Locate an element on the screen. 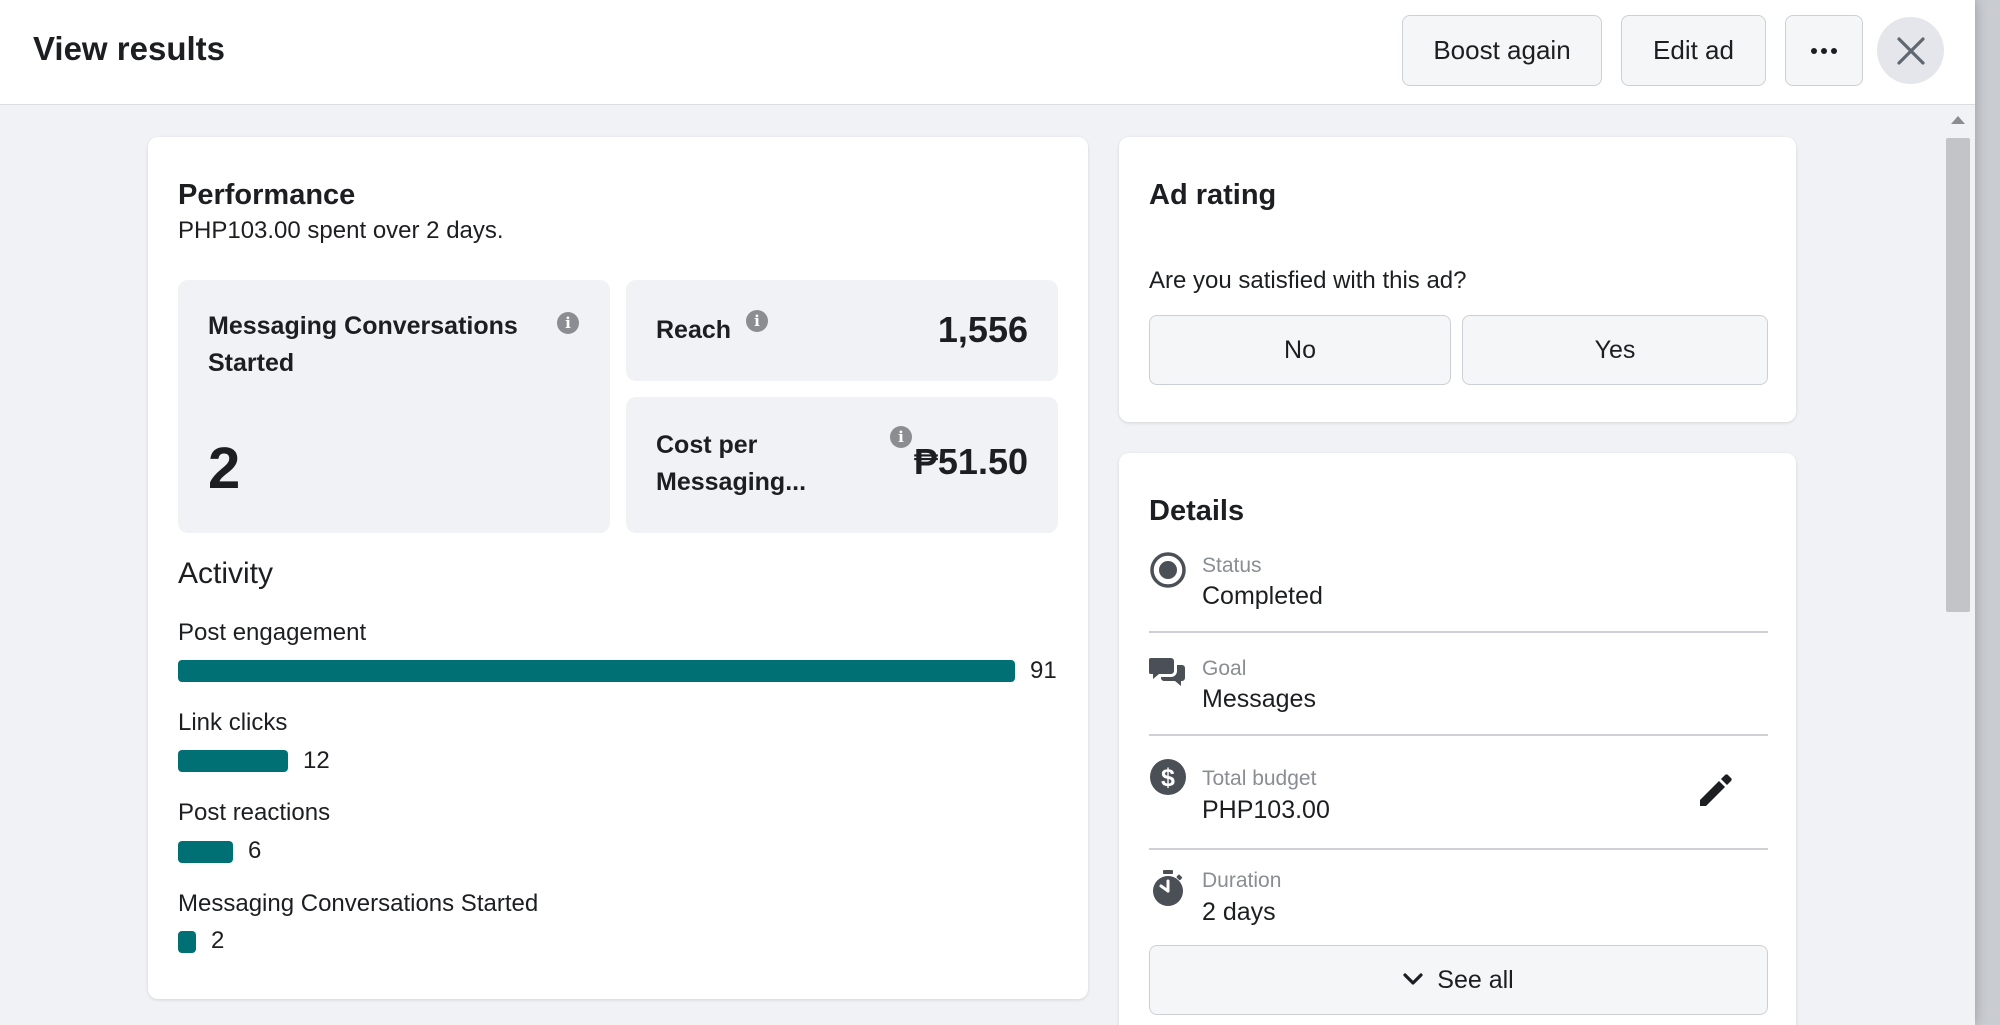 The width and height of the screenshot is (2000, 1025). details-title: Details is located at coordinates (1197, 511).